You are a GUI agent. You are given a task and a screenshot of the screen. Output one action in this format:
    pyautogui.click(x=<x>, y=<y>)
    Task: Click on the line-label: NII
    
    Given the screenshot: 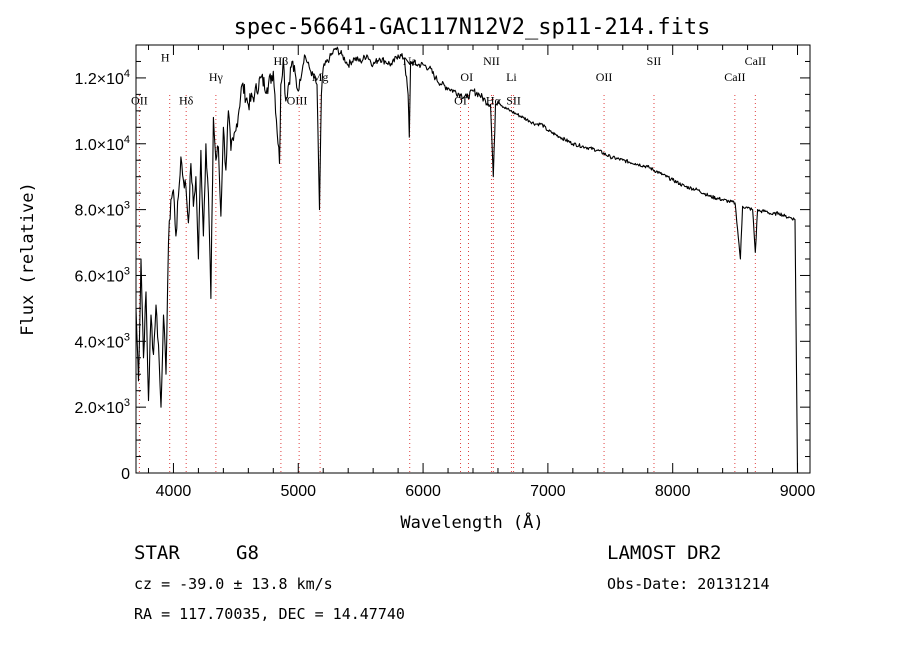 What is the action you would take?
    pyautogui.click(x=491, y=61)
    